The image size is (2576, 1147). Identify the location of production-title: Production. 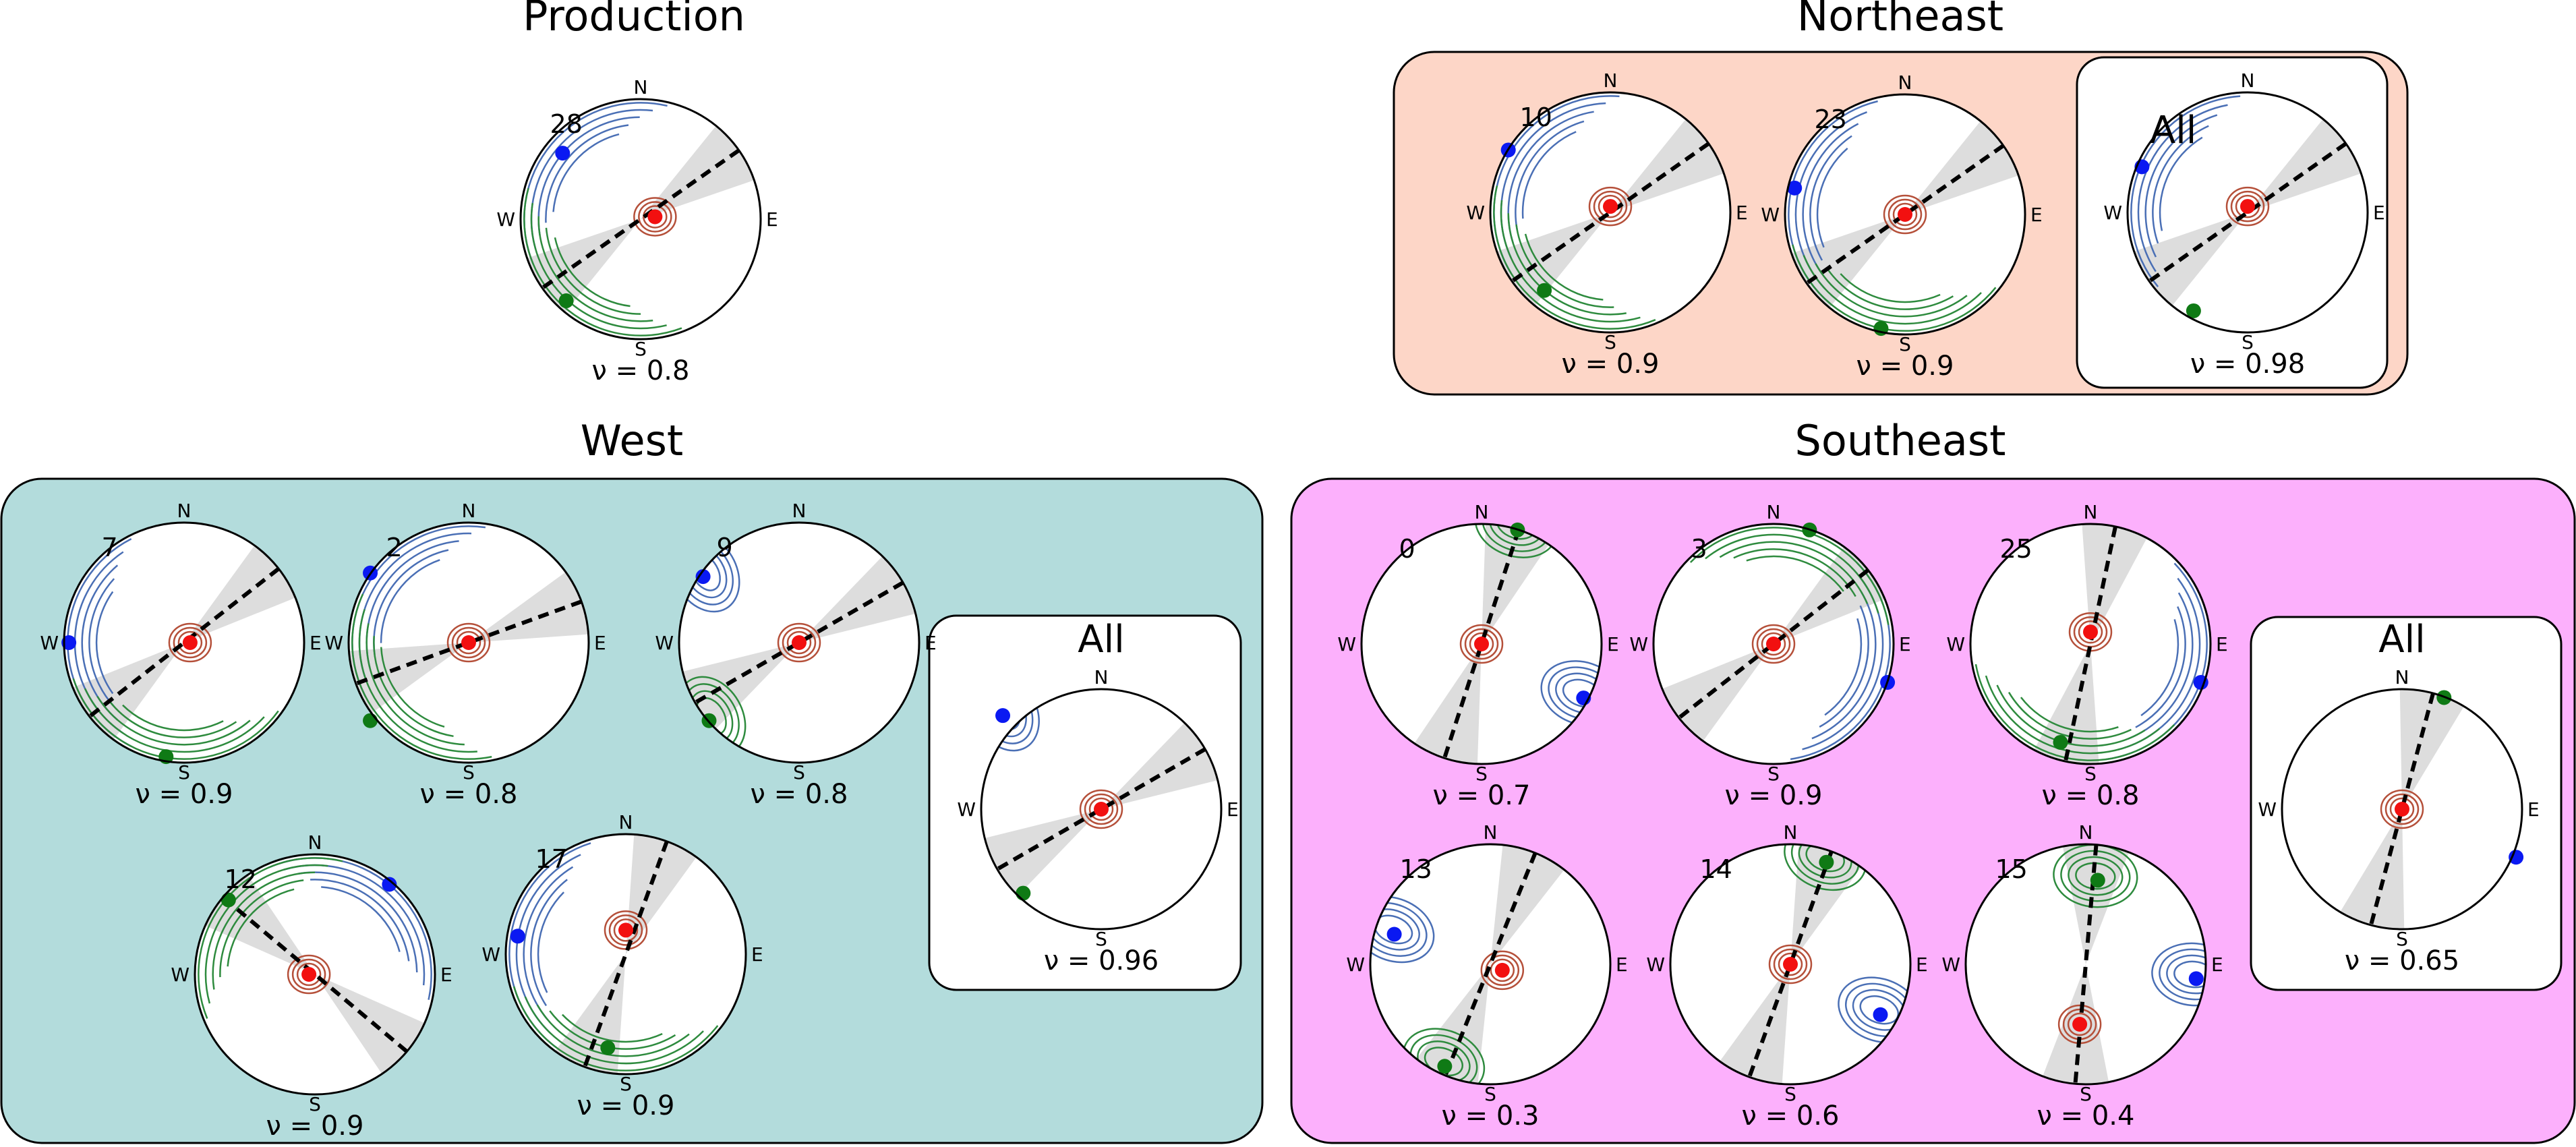
(634, 20).